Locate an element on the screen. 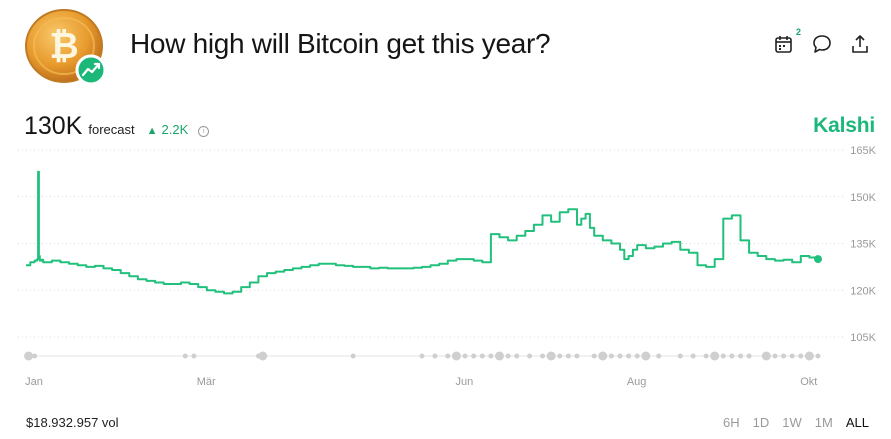  time-range-selector: 6H 1D 1W 1M ALL is located at coordinates (796, 422).